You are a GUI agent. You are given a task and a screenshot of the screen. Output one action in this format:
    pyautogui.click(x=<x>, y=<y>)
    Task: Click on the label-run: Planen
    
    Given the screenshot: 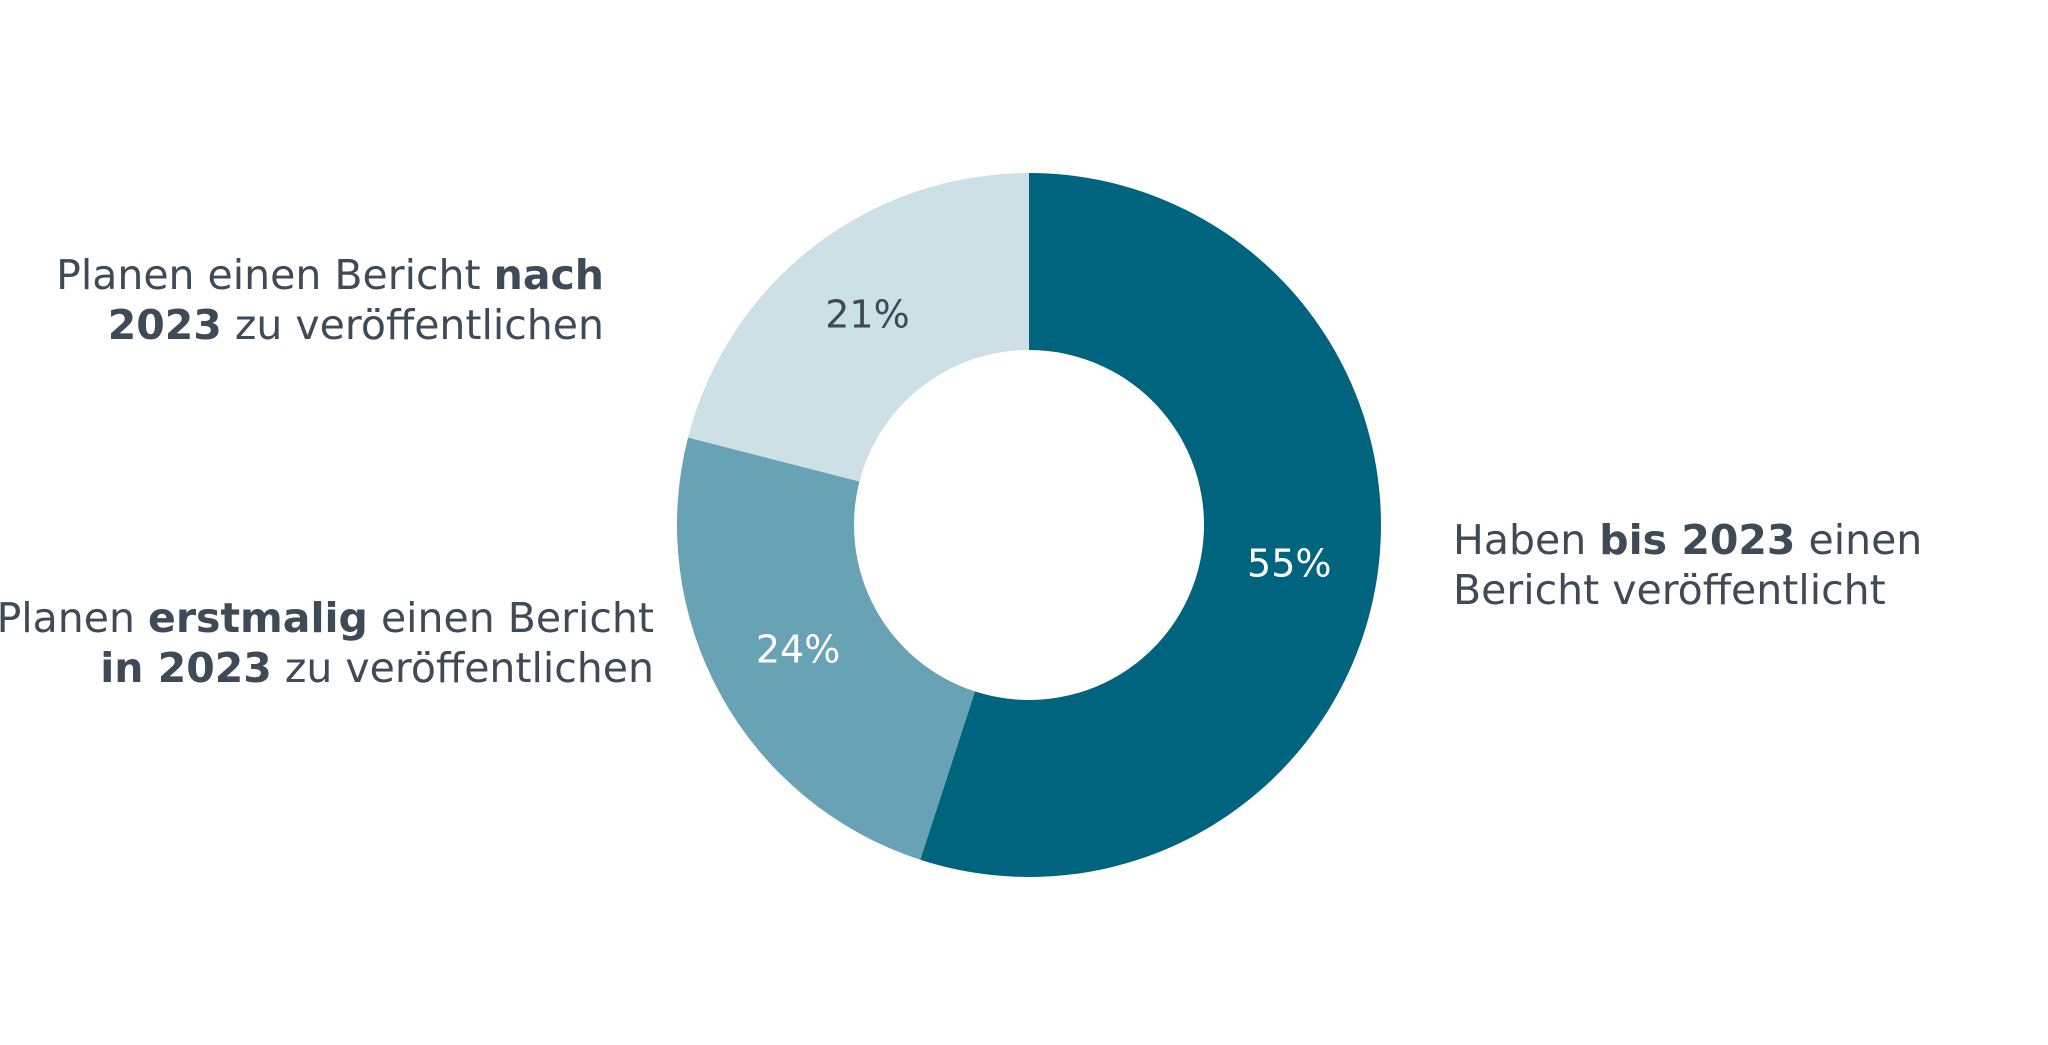 What is the action you would take?
    pyautogui.click(x=74, y=618)
    